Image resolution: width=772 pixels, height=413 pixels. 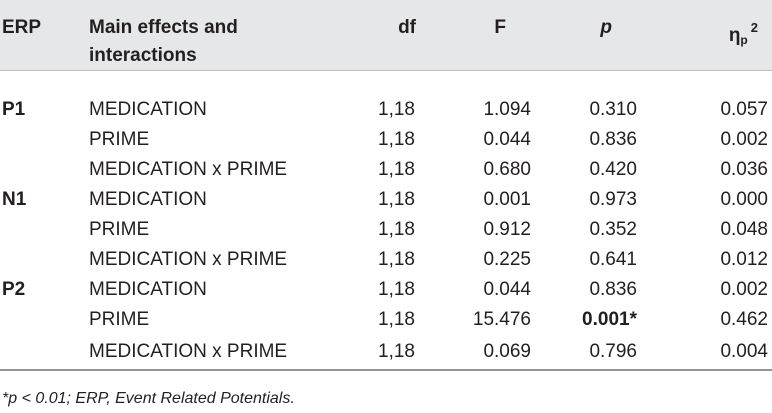 I want to click on cell-f: 0.912, so click(x=507, y=229).